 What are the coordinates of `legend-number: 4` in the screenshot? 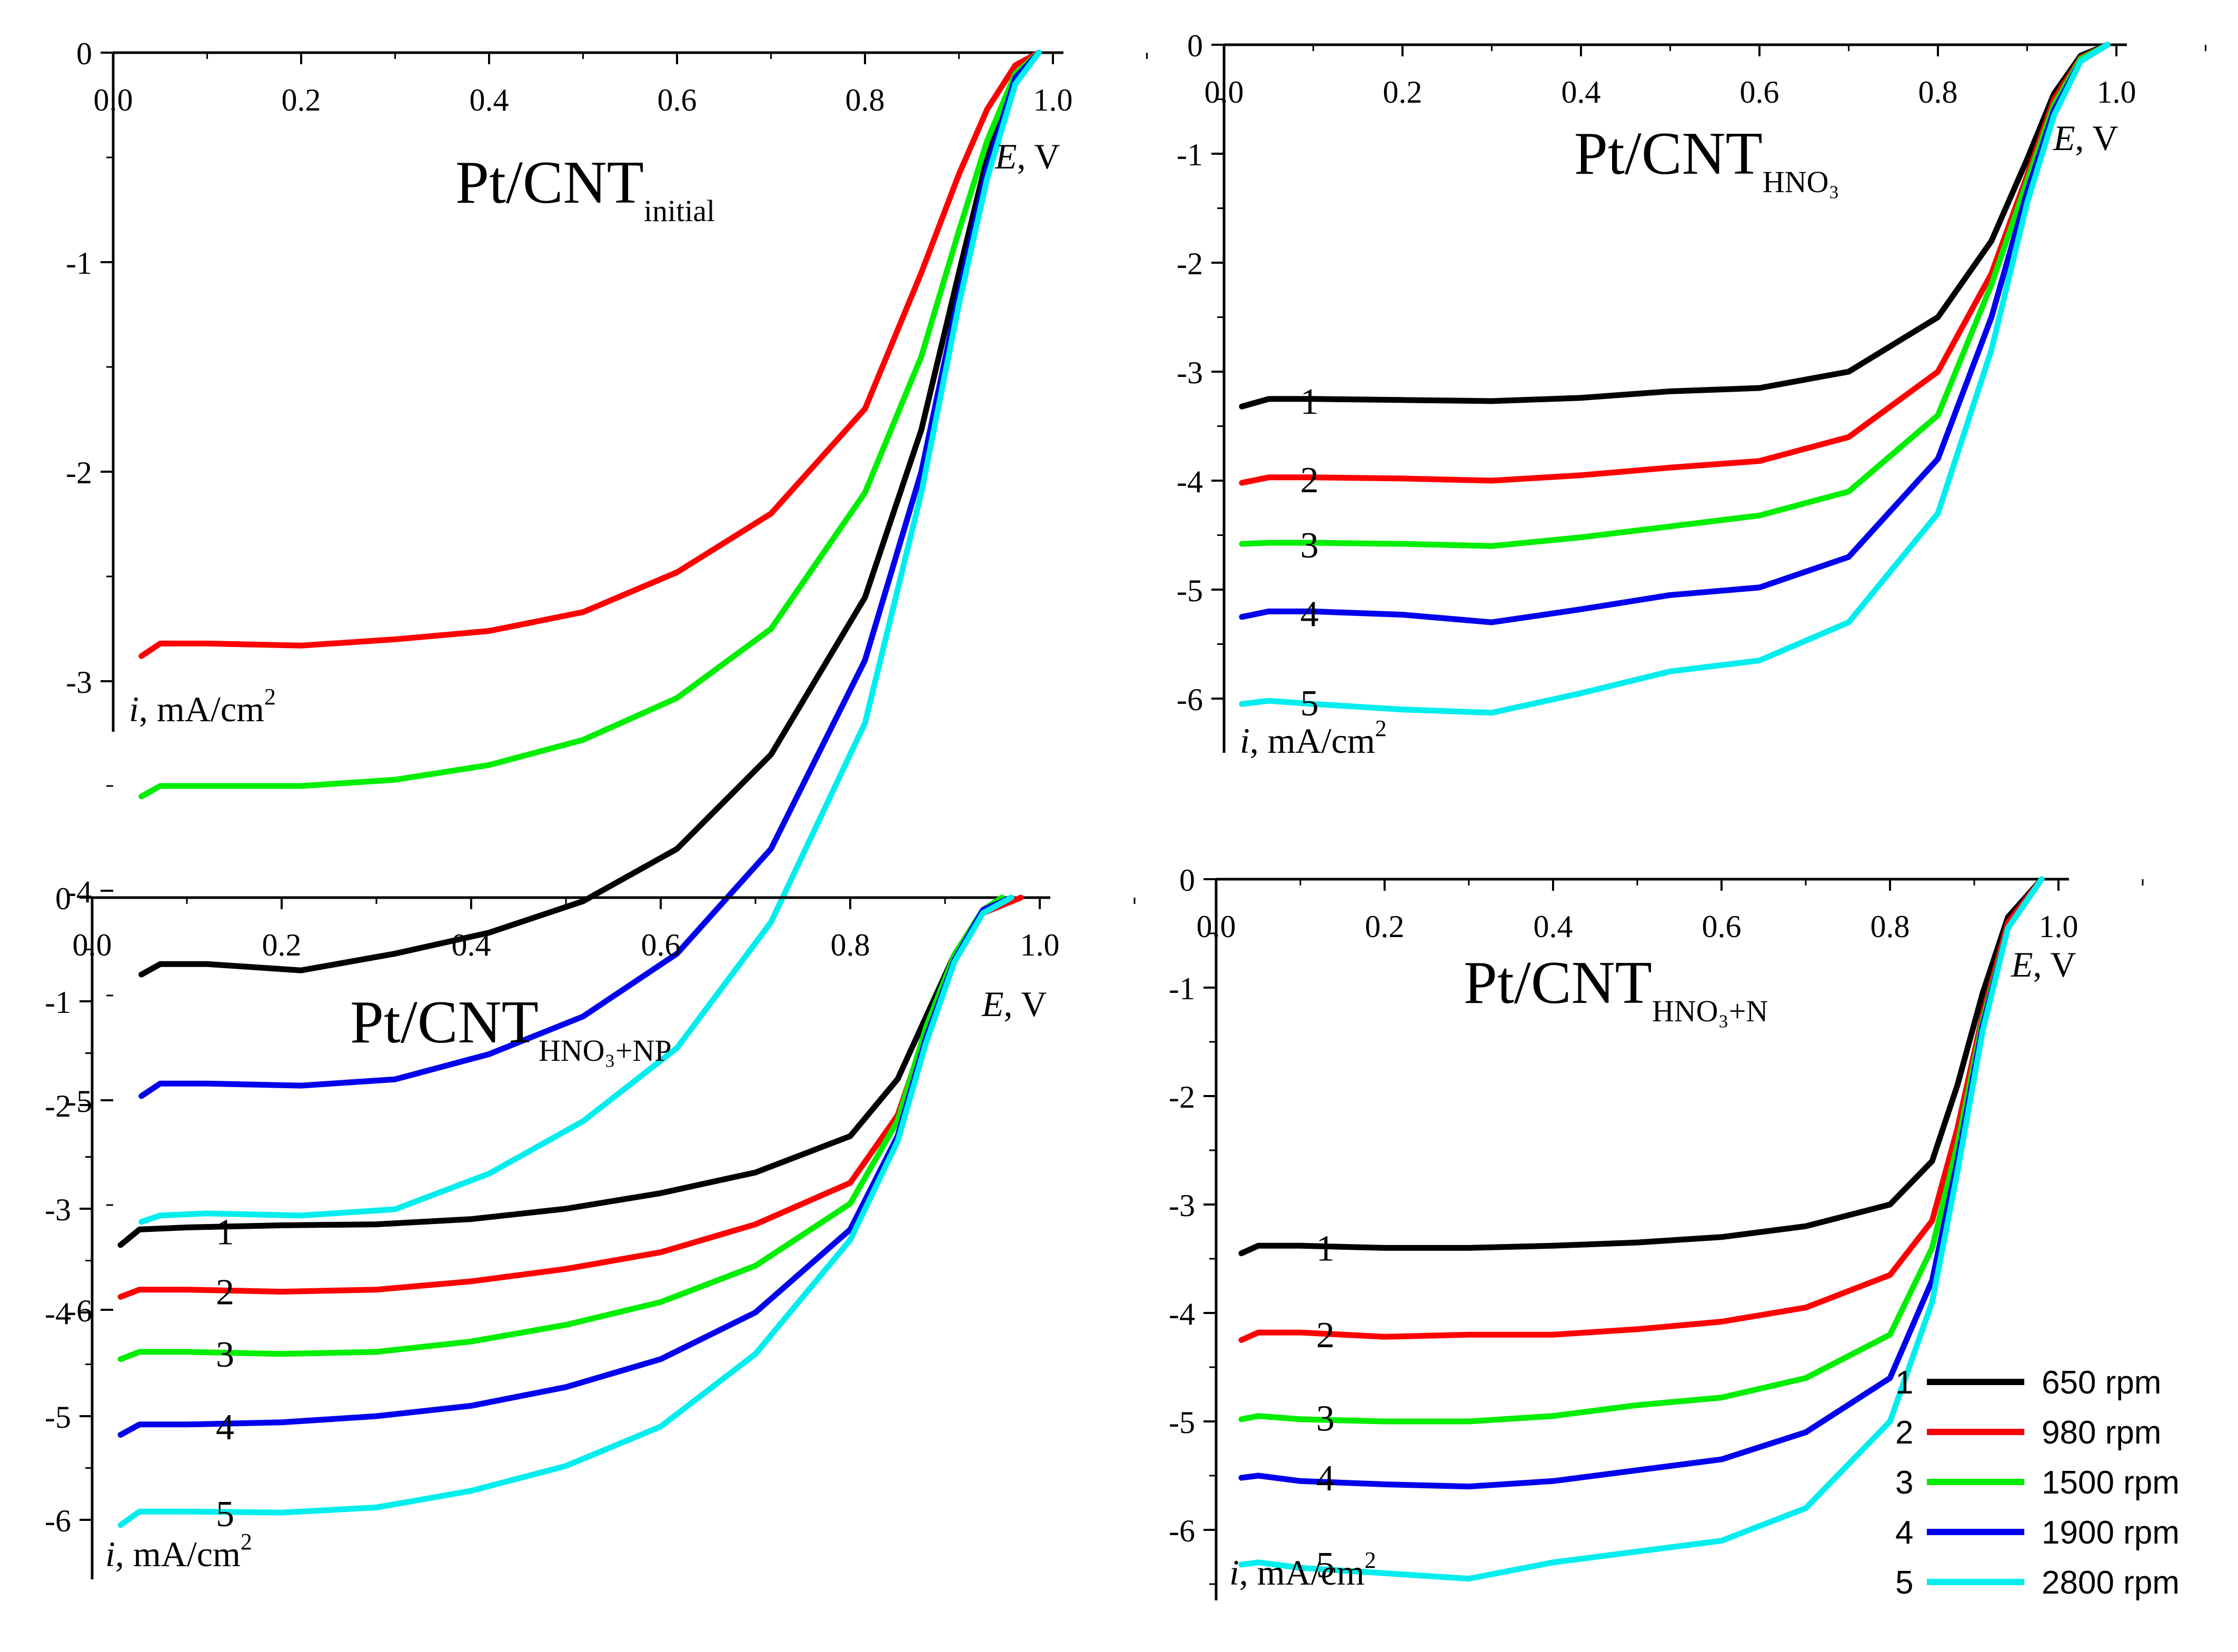 It's located at (1904, 1533).